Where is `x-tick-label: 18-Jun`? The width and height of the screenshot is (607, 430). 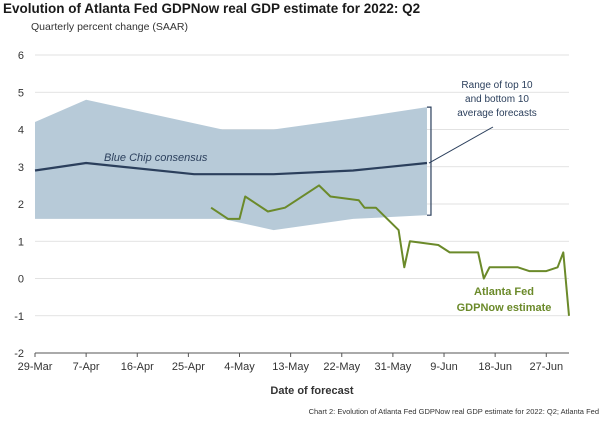
x-tick-label: 18-Jun is located at coordinates (495, 367).